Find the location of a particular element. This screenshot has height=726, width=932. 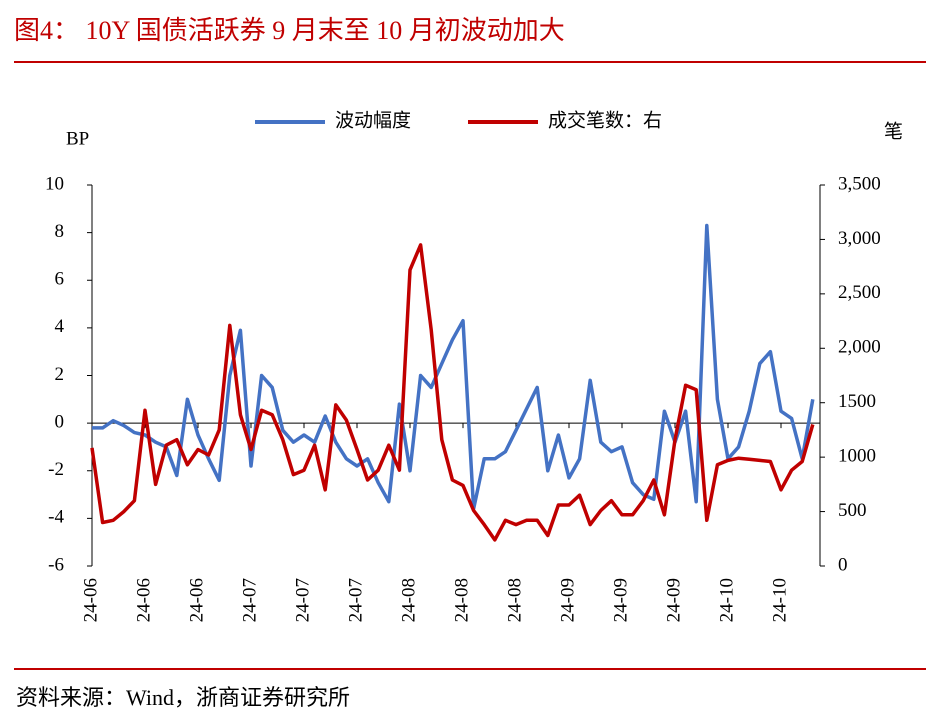

y-tick-label: 0 is located at coordinates (60, 421).